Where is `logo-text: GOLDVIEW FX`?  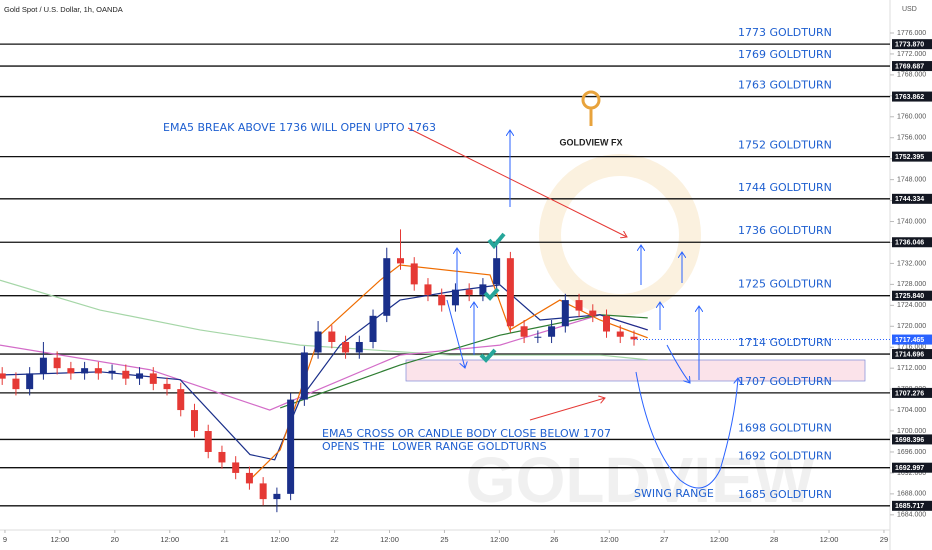
logo-text: GOLDVIEW FX is located at coordinates (591, 142).